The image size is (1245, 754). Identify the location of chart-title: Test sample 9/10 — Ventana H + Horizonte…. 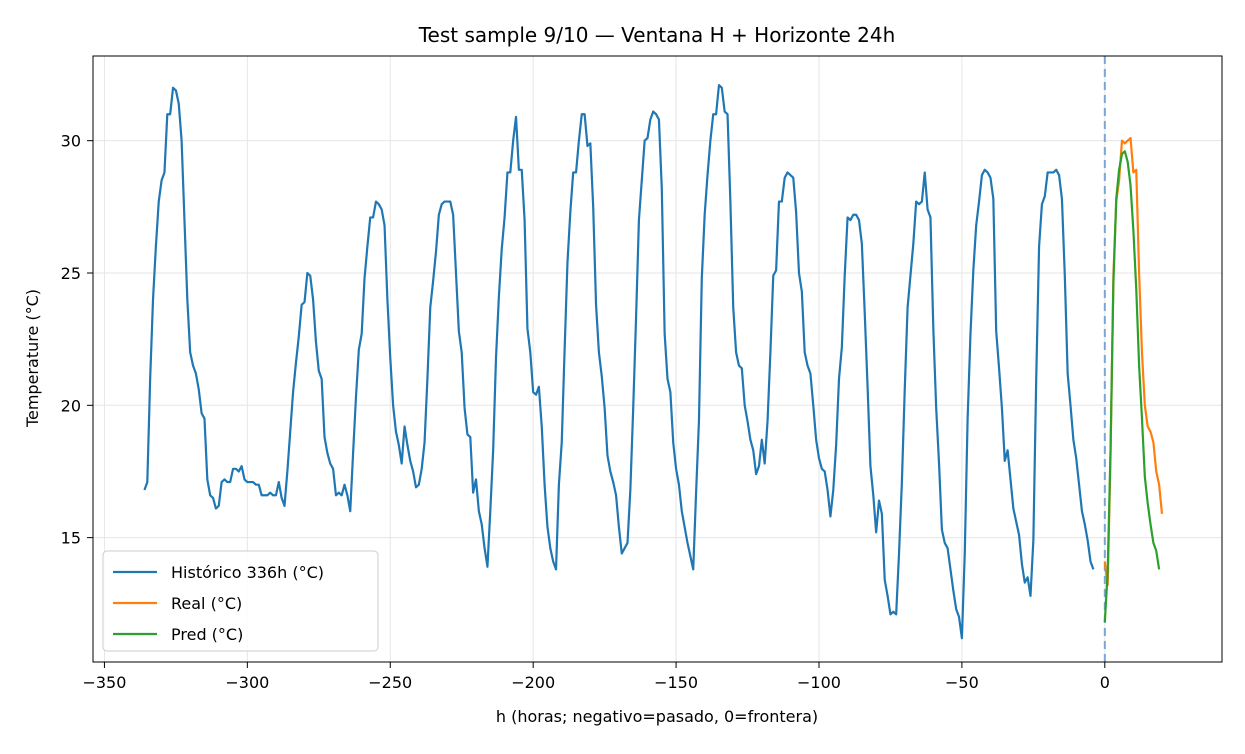
(657, 35).